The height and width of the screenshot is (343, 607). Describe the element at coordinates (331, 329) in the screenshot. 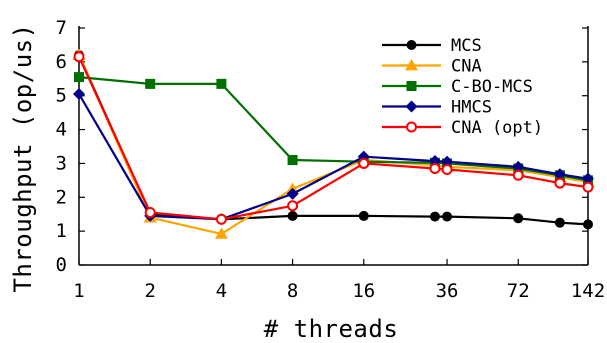

I see `x-axis-title: # threads` at that location.